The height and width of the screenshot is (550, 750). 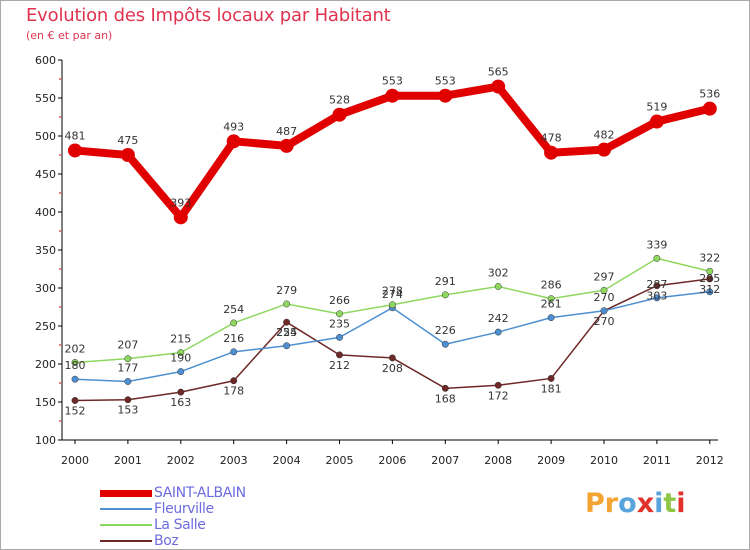 What do you see at coordinates (551, 388) in the screenshot?
I see `data-label: 181` at bounding box center [551, 388].